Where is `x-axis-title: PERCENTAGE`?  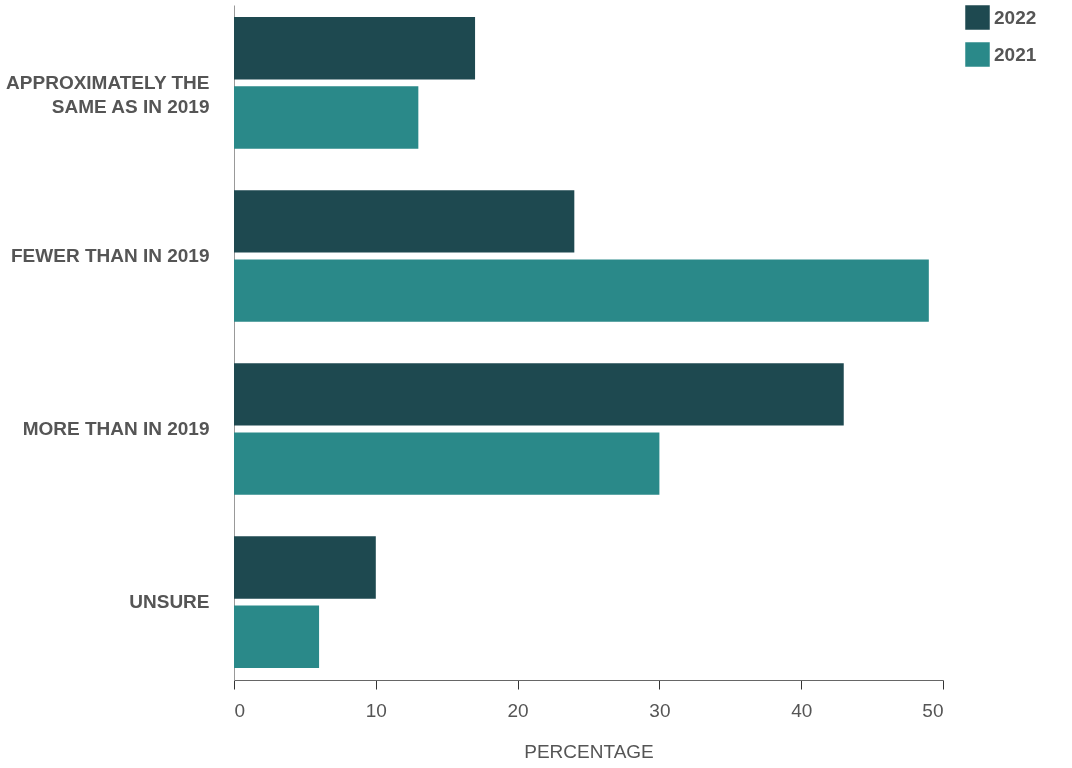
x-axis-title: PERCENTAGE is located at coordinates (589, 751).